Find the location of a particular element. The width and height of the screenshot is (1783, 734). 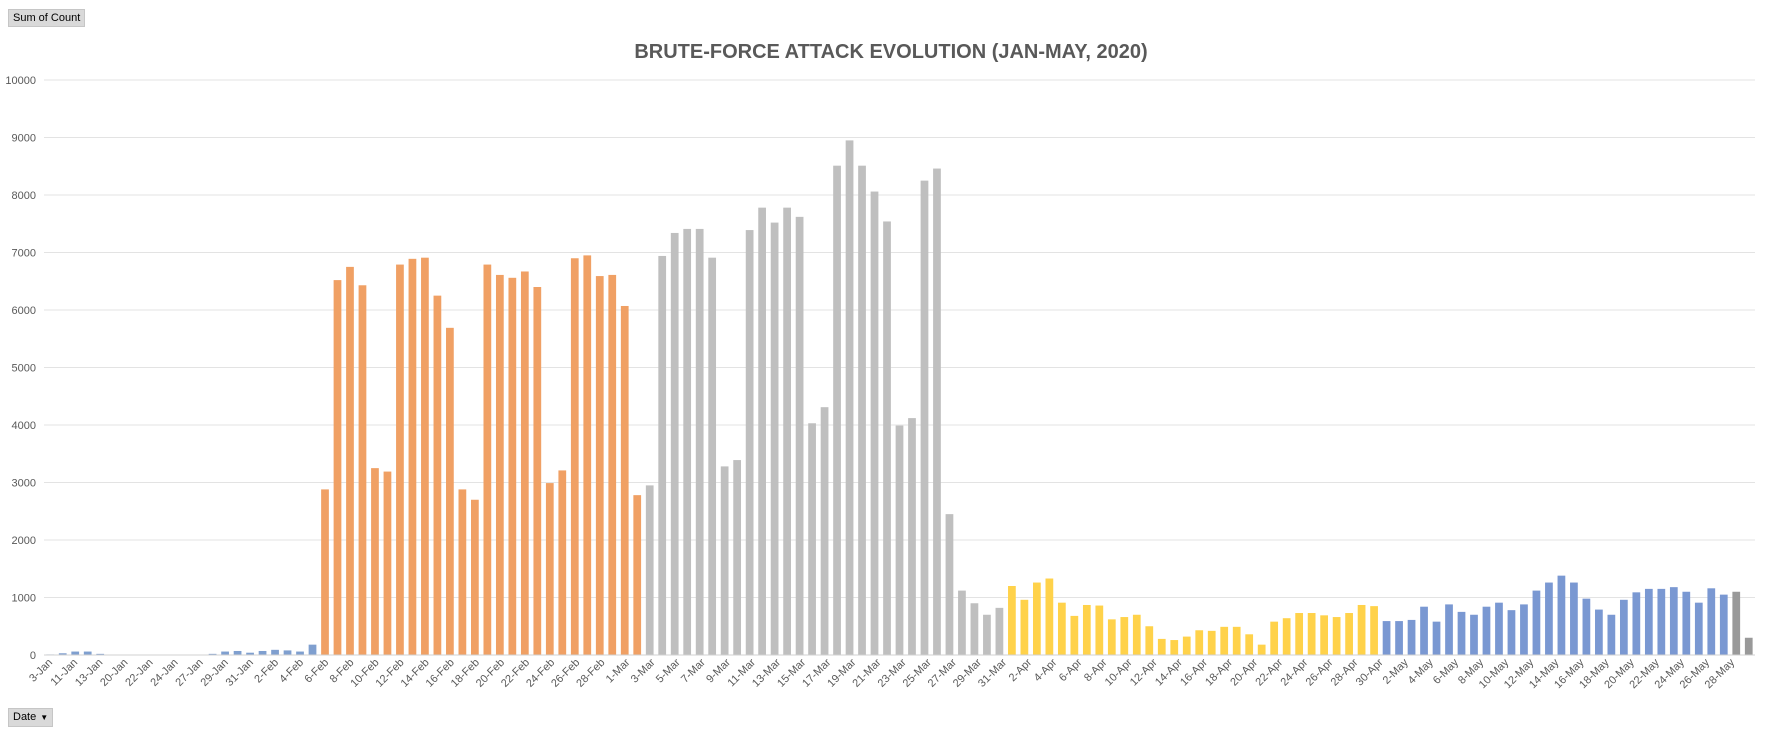

x-tick-label: 28-Apr is located at coordinates (1345, 672).